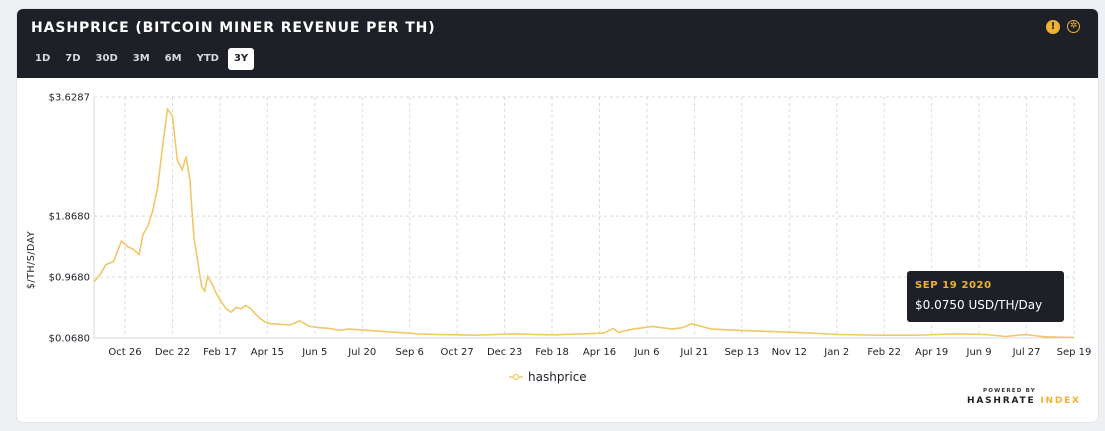  Describe the element at coordinates (931, 352) in the screenshot. I see `x-tick-label: Apr 19` at that location.